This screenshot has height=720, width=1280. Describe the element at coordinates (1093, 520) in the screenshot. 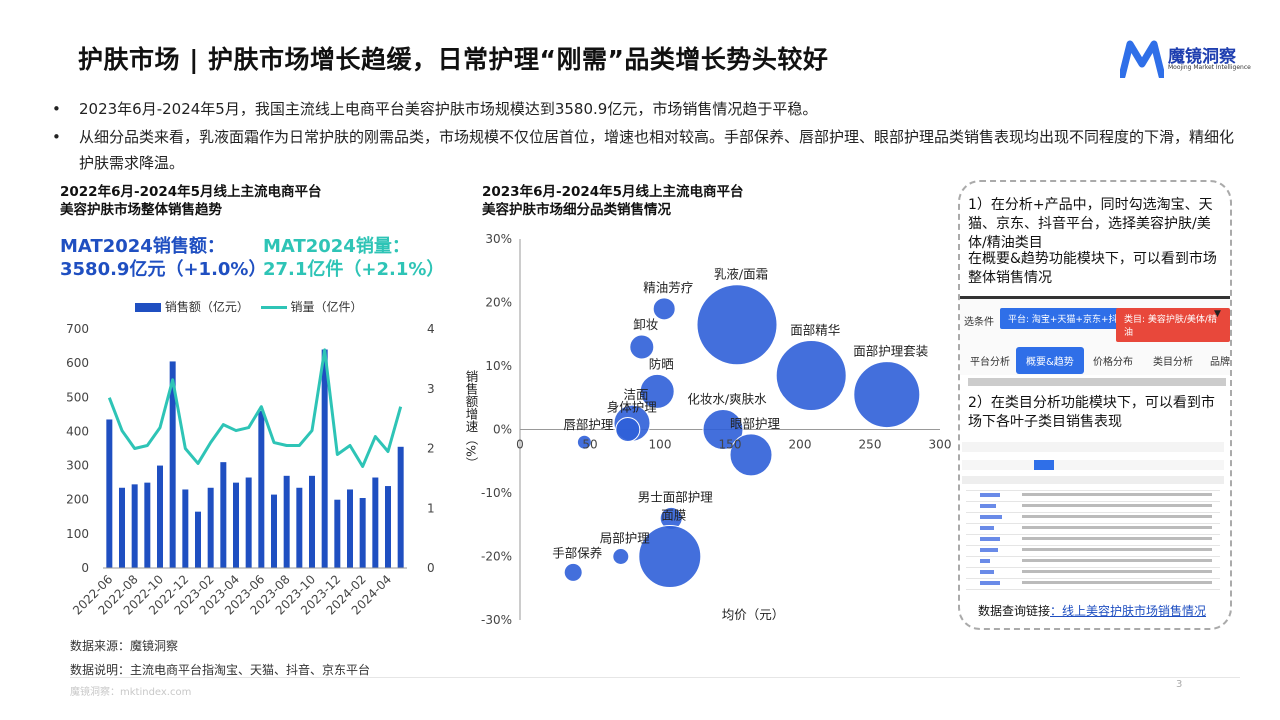

I see `category-table-screenshot` at that location.